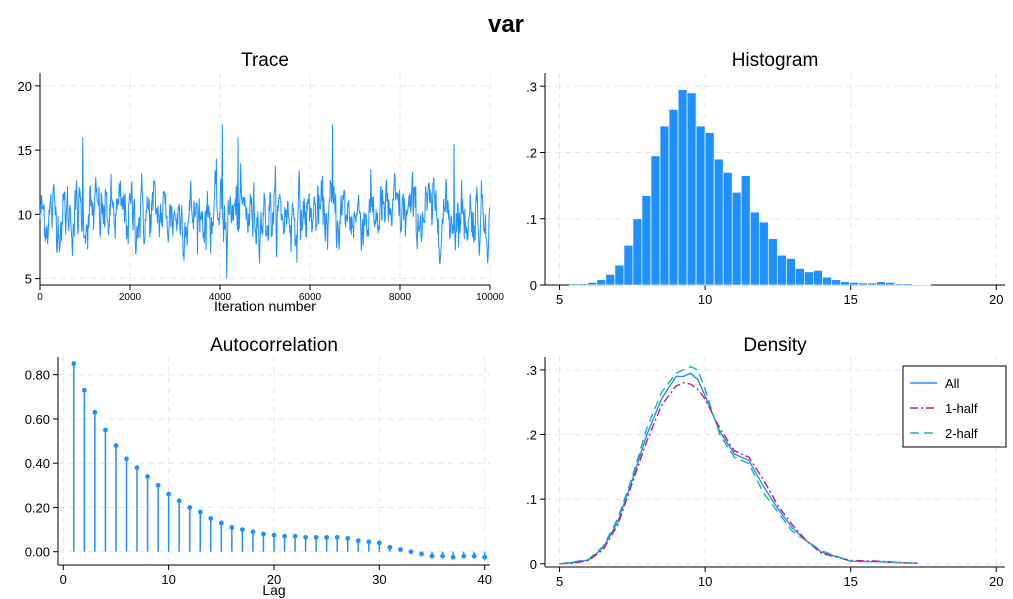  I want to click on autocorrelation-title: Autocorrelation, so click(274, 345).